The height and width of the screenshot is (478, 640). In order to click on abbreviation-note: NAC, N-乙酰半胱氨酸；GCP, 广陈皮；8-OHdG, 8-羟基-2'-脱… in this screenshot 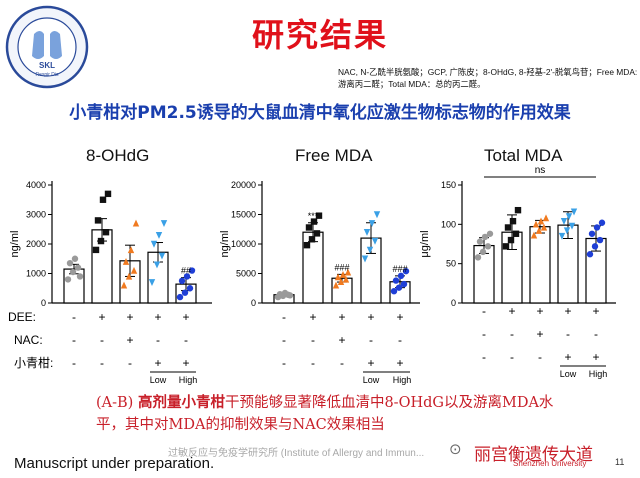, I will do `click(488, 78)`.